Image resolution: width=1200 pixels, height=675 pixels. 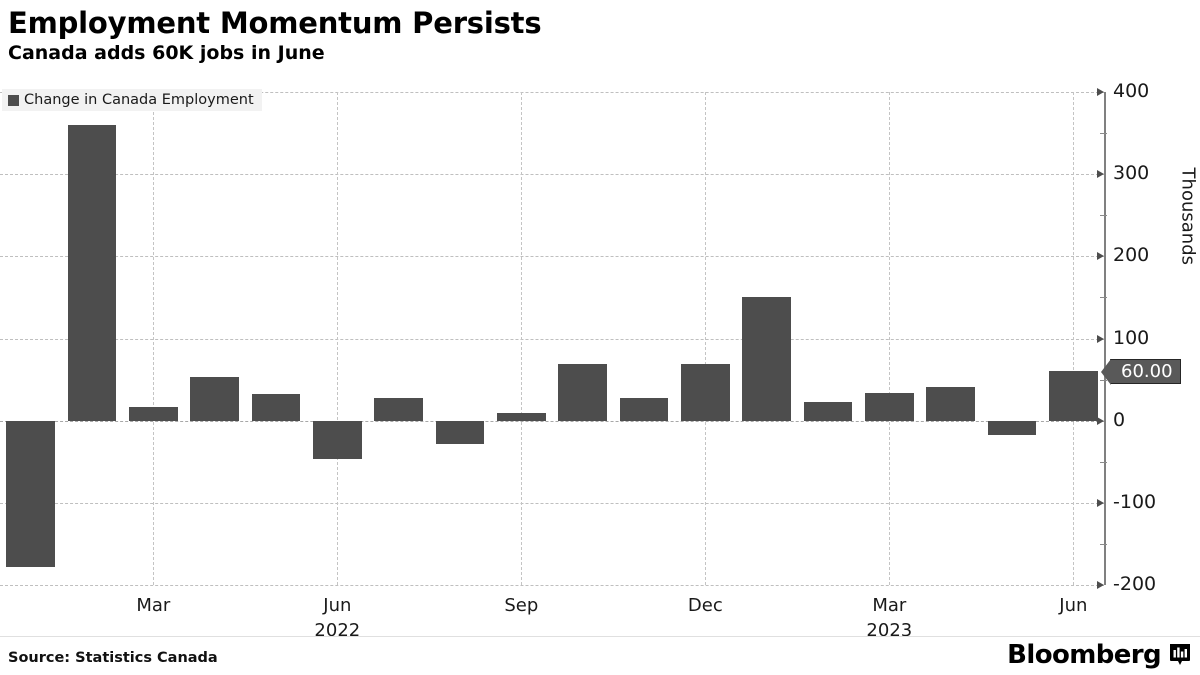 I want to click on y-axis-title: Thousands, so click(x=1187, y=216).